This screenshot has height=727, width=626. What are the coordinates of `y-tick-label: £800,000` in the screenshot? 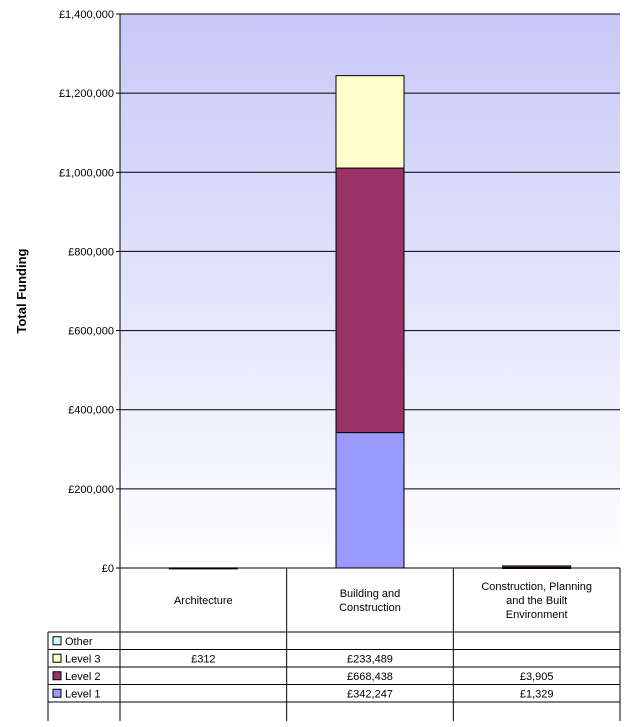 It's located at (91, 252).